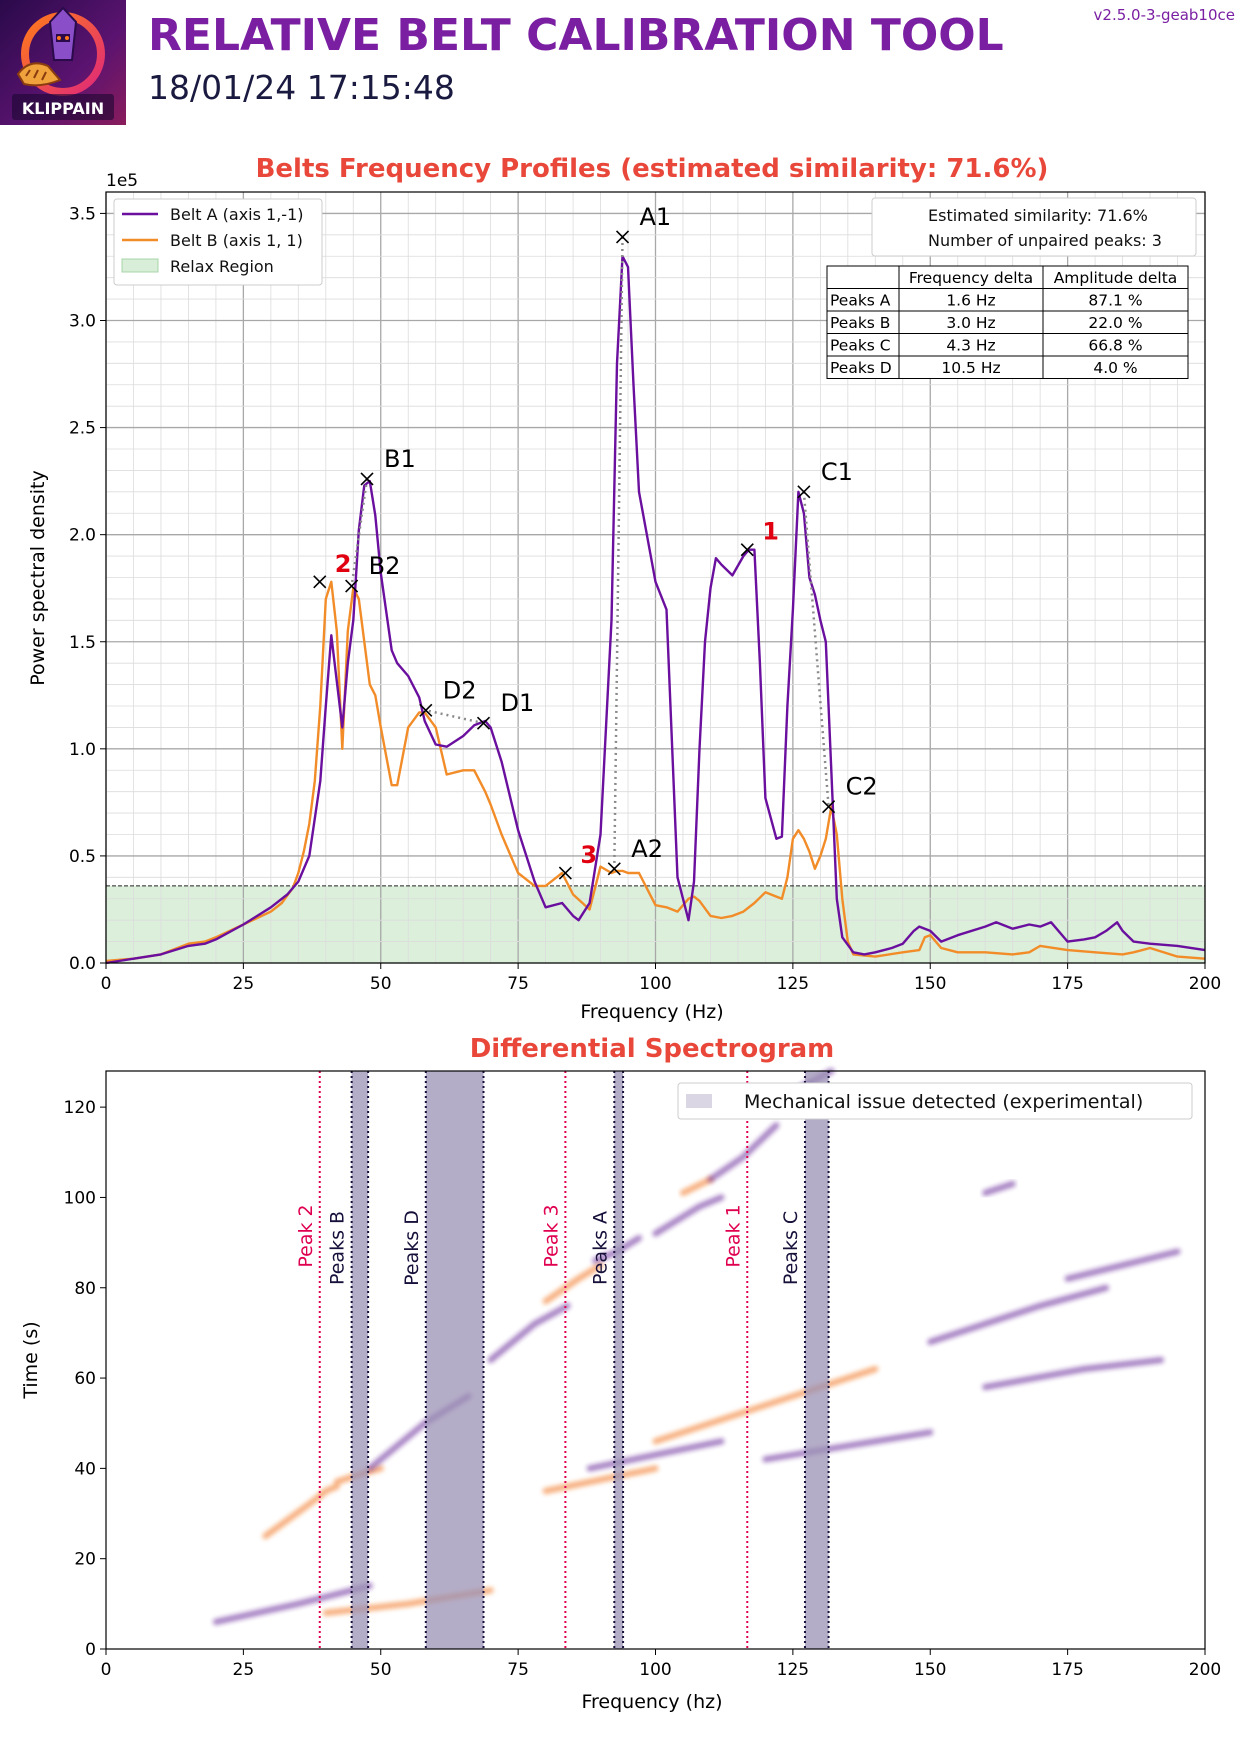 This screenshot has width=1245, height=1740. I want to click on table-cell: 4.0 %, so click(1115, 368).